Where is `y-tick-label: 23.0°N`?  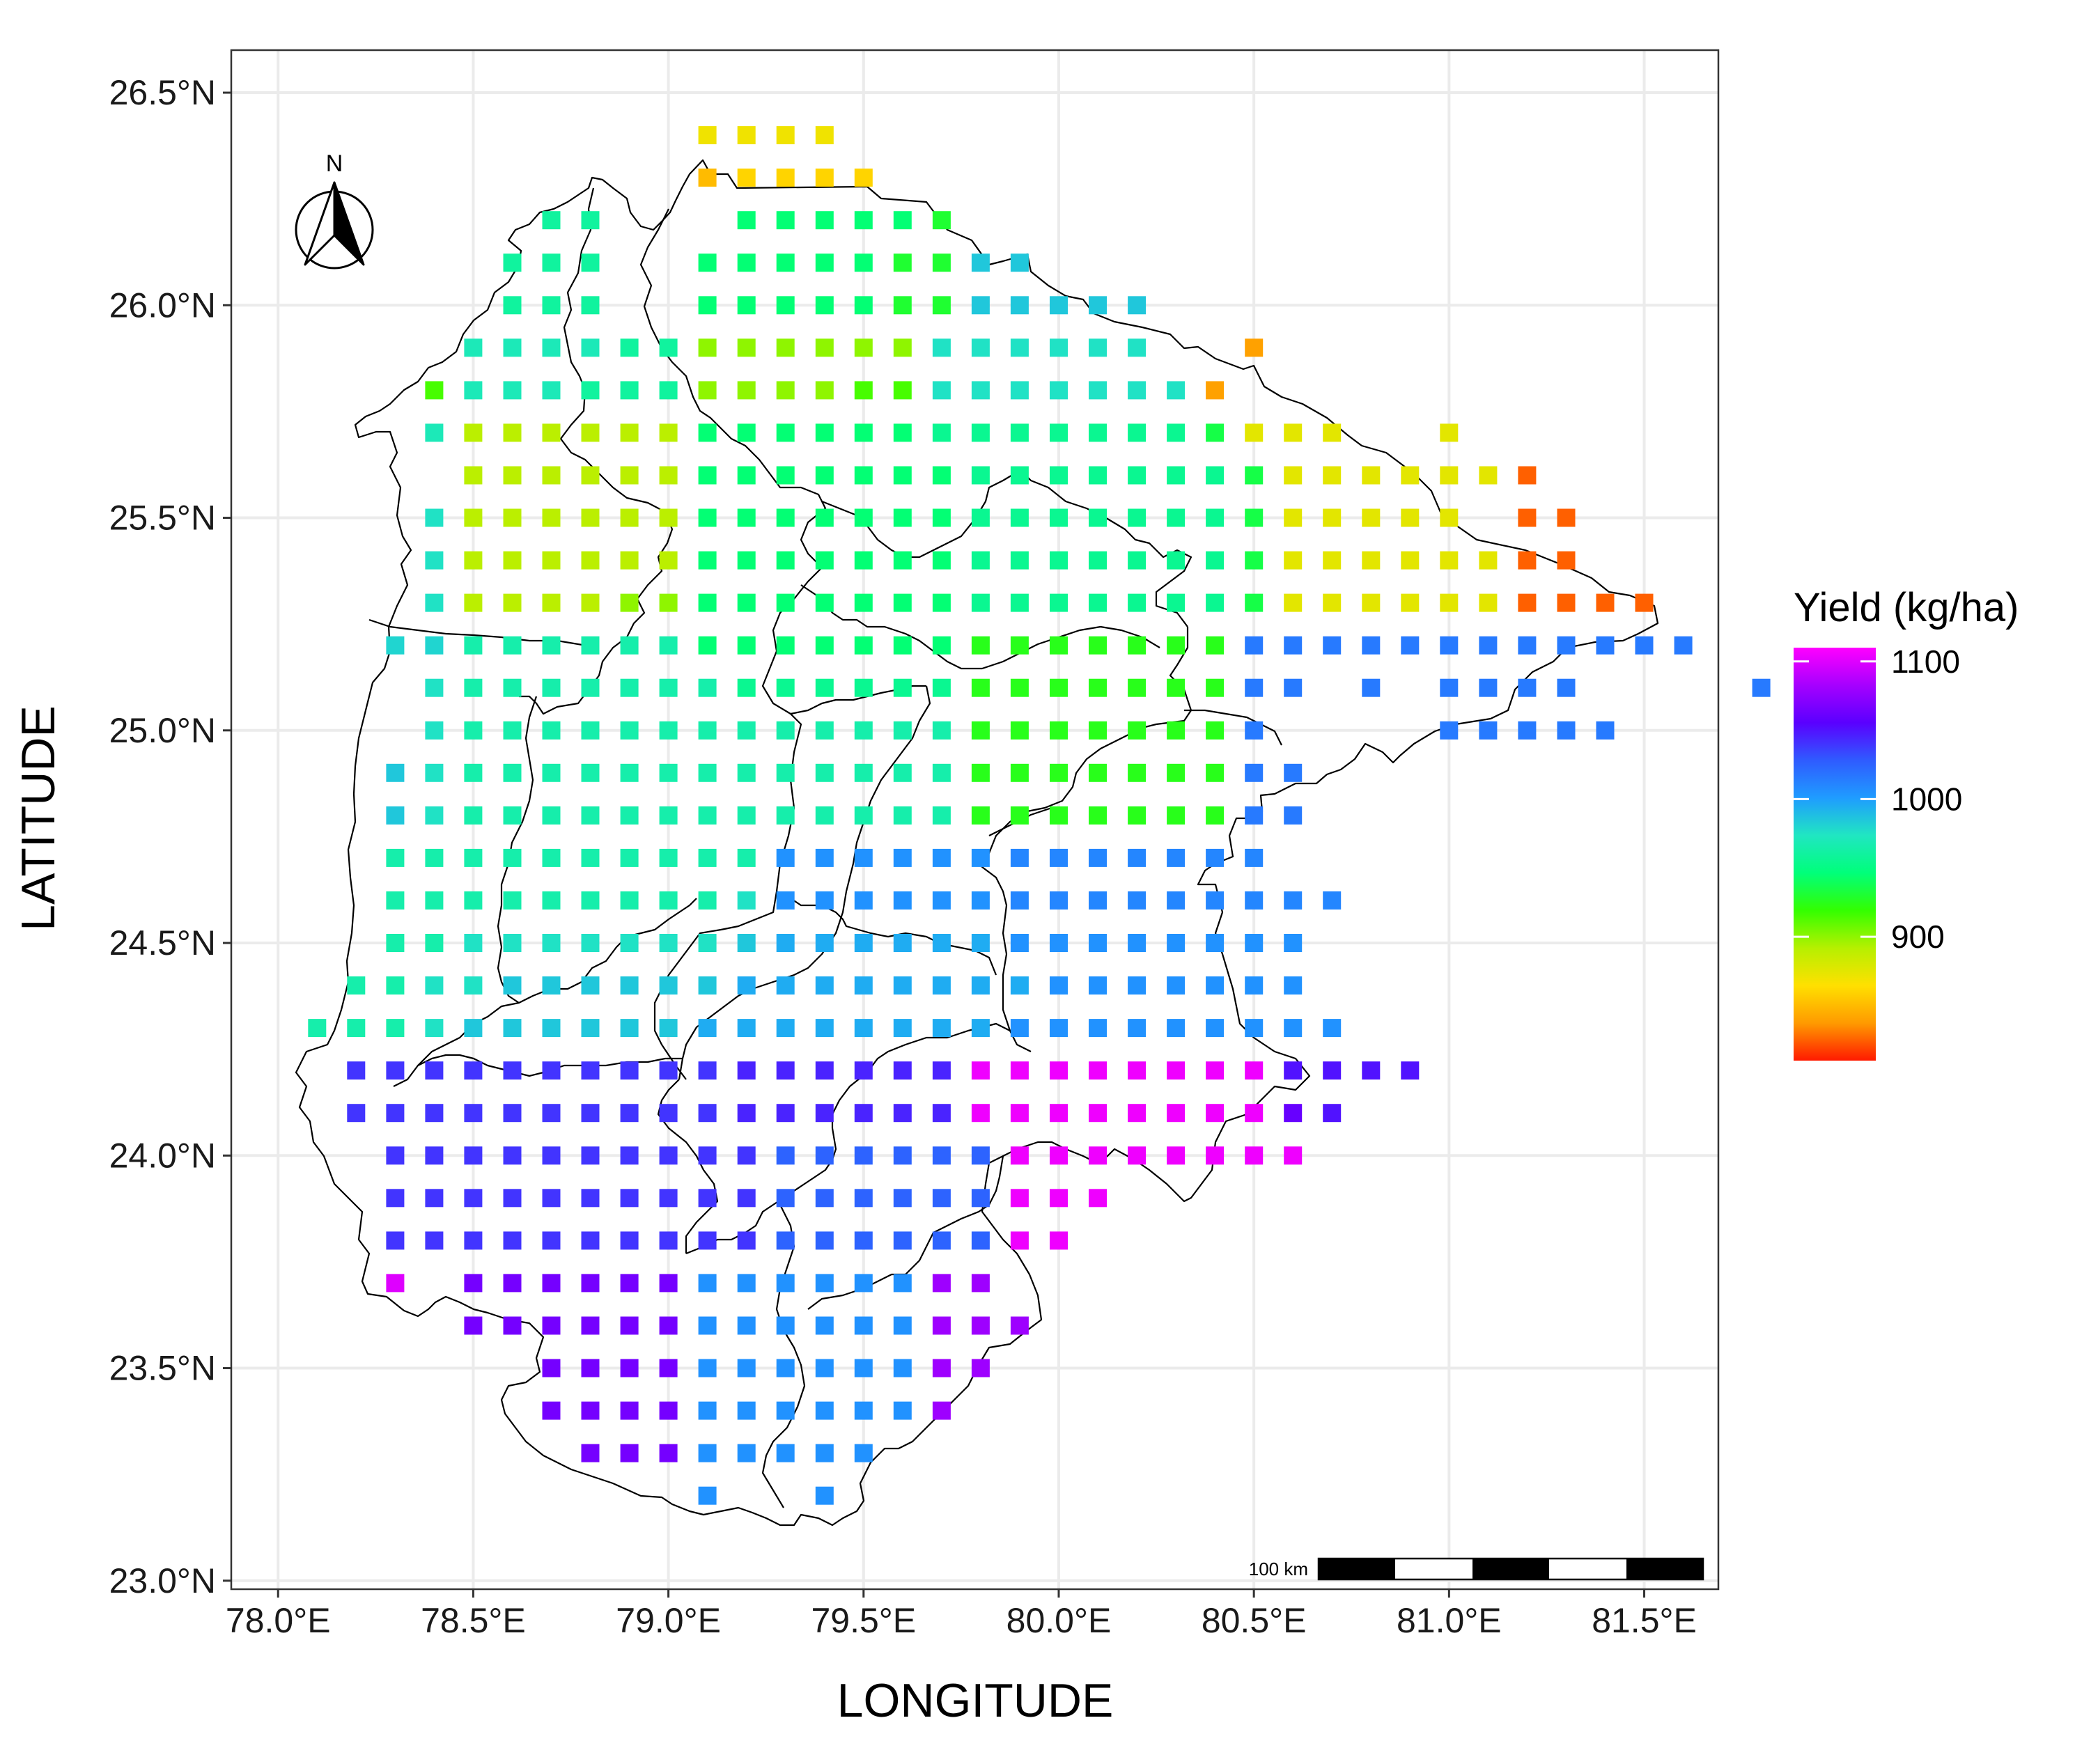
y-tick-label: 23.0°N is located at coordinates (163, 1580).